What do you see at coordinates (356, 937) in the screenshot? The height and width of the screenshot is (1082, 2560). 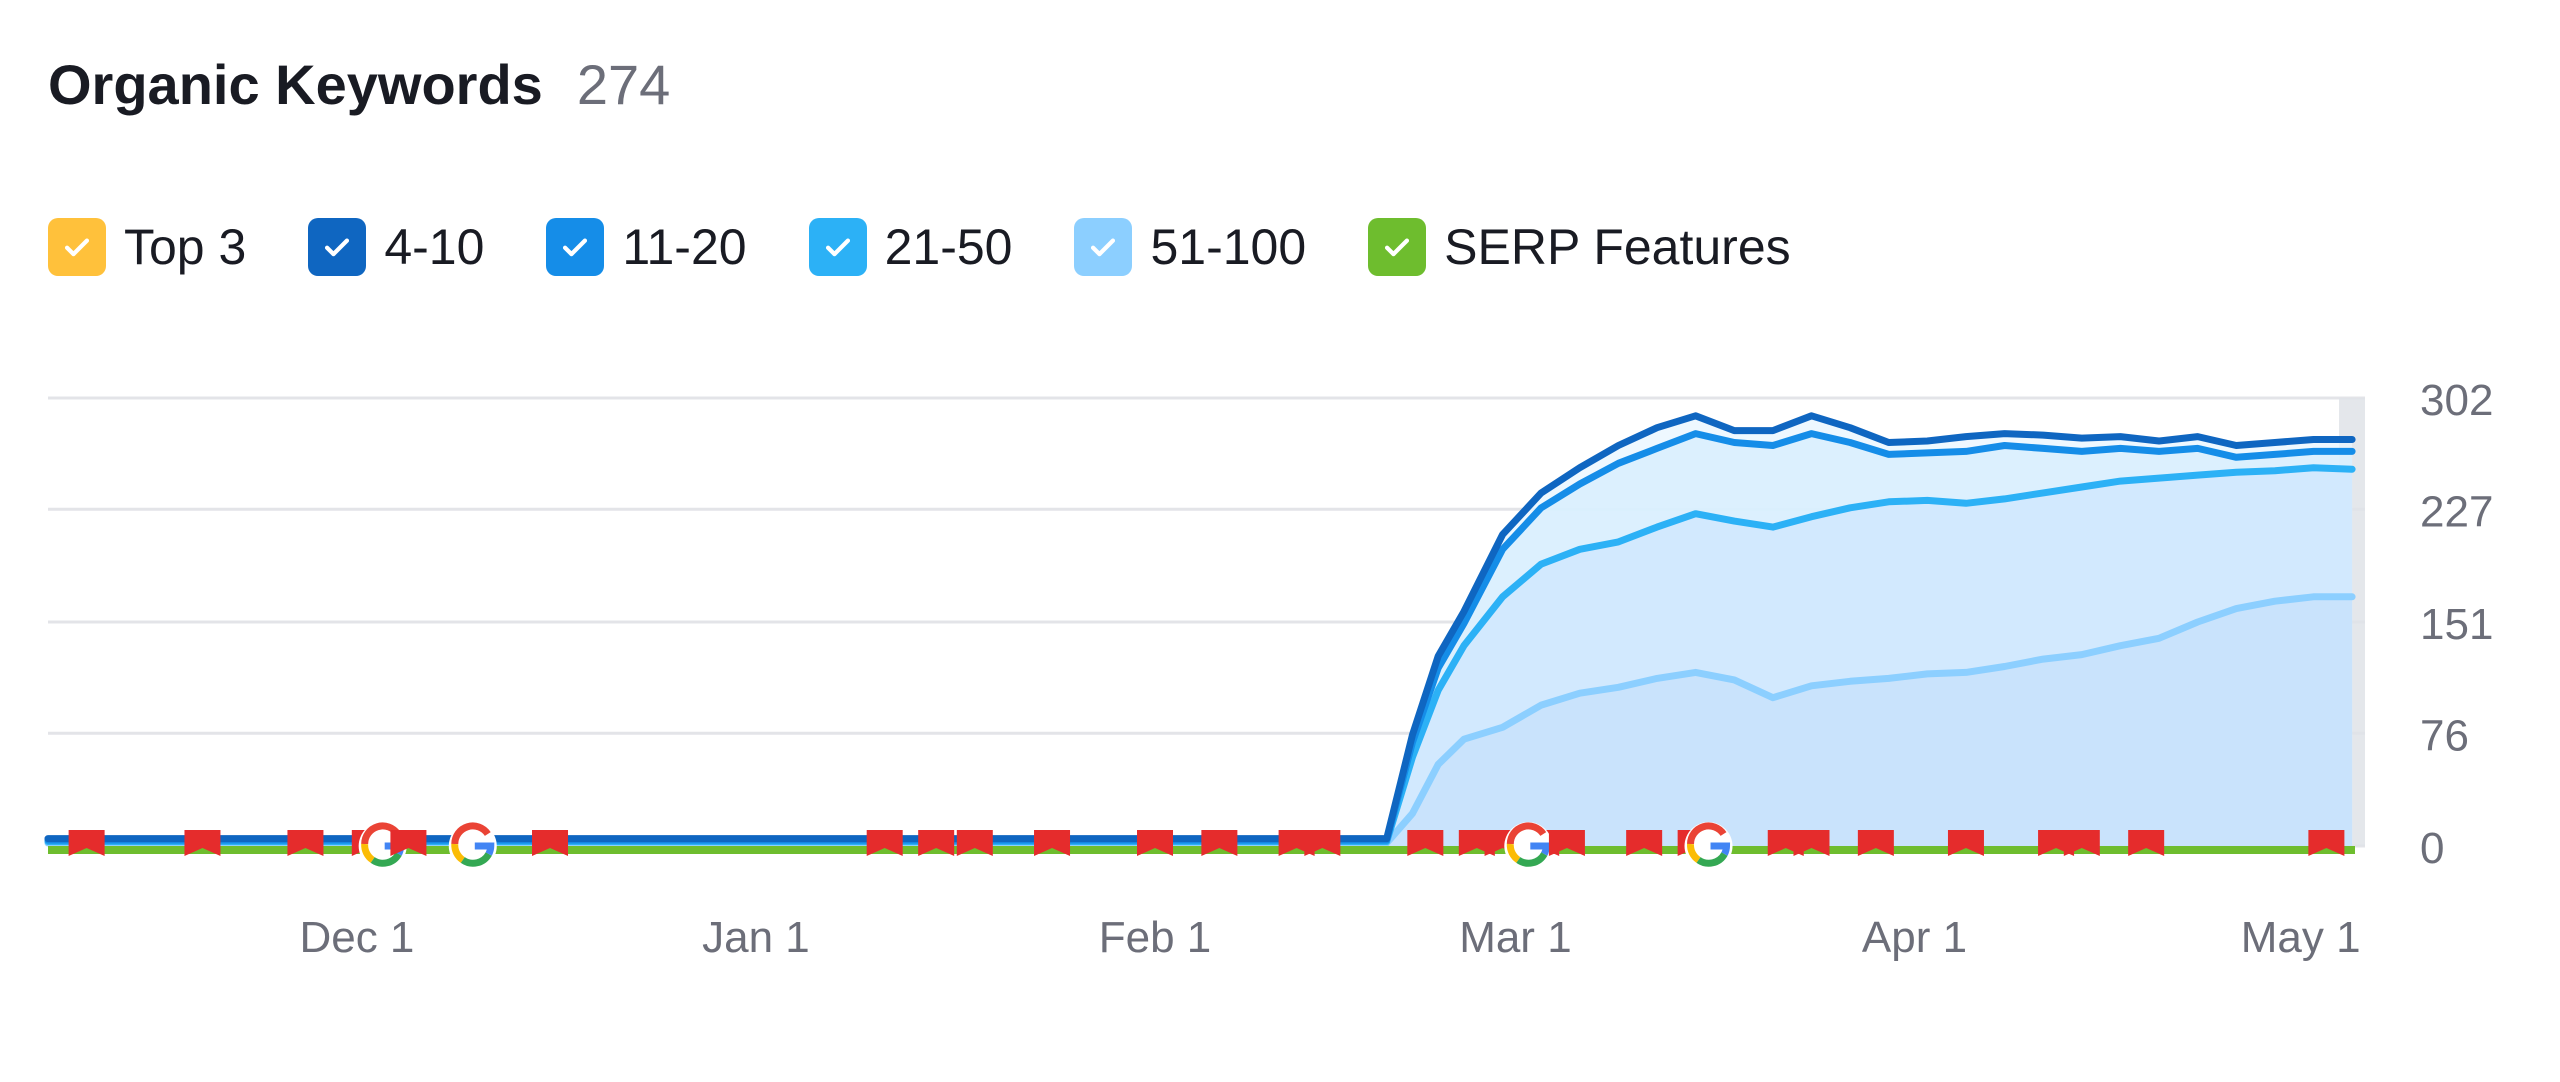 I see `x-tick-label: Dec 1` at bounding box center [356, 937].